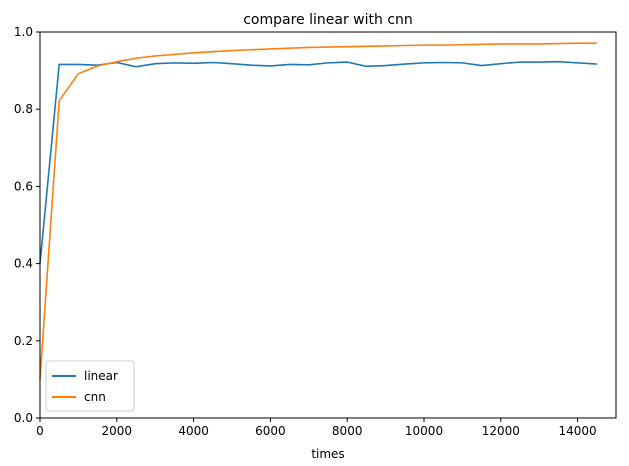 This screenshot has height=466, width=629. What do you see at coordinates (23, 186) in the screenshot?
I see `y-tick-label: 0.6` at bounding box center [23, 186].